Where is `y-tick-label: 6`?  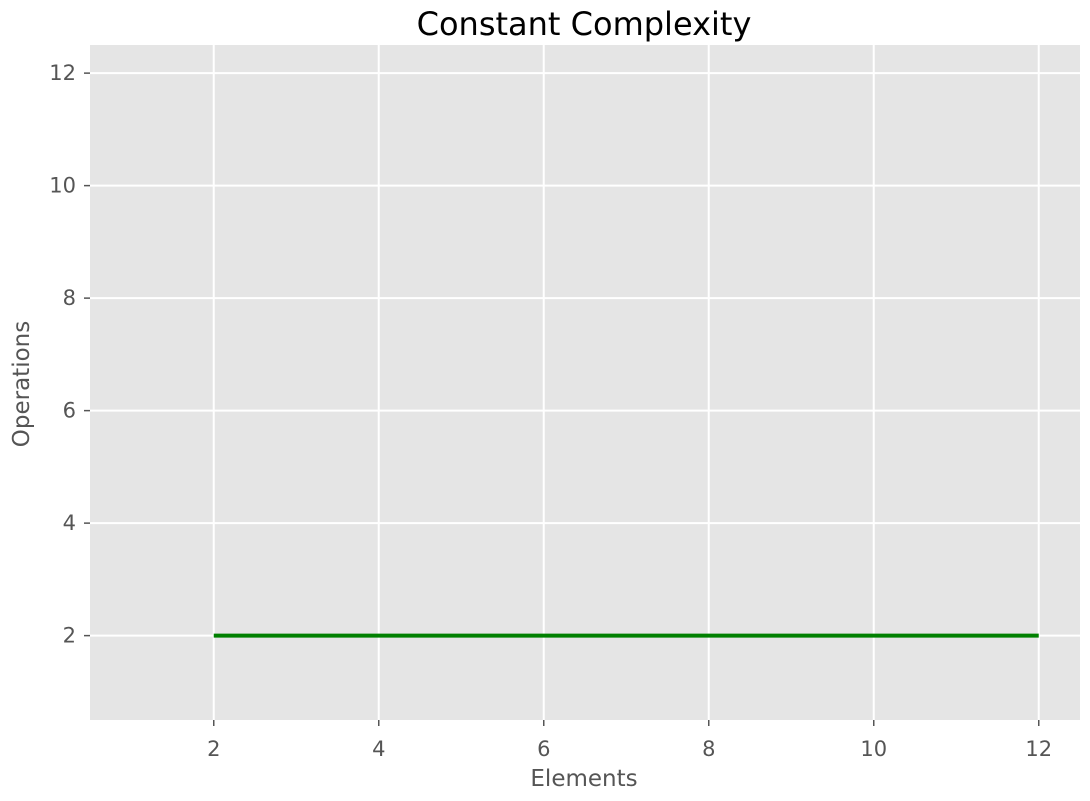
y-tick-label: 6 is located at coordinates (69, 411).